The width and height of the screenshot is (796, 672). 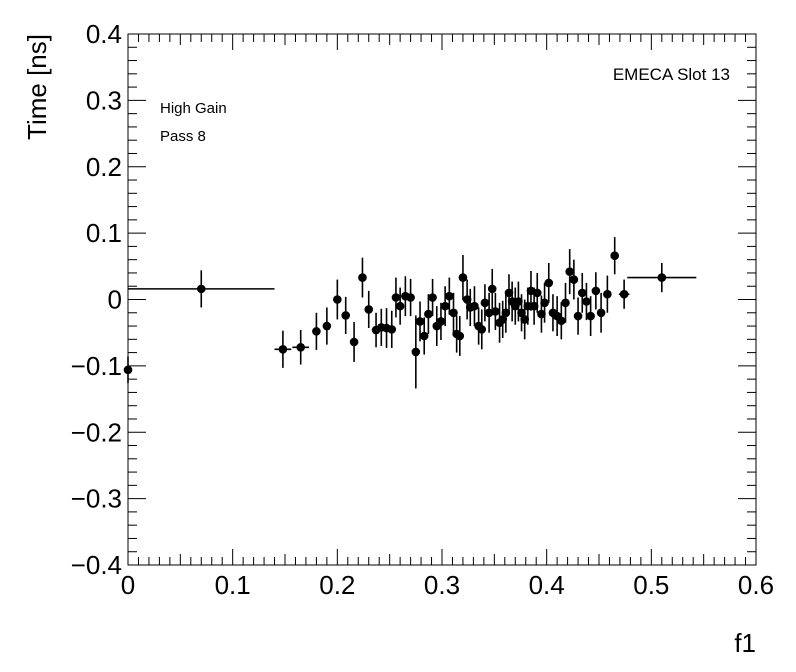 I want to click on annotation-gain: High Gain, so click(x=193, y=108).